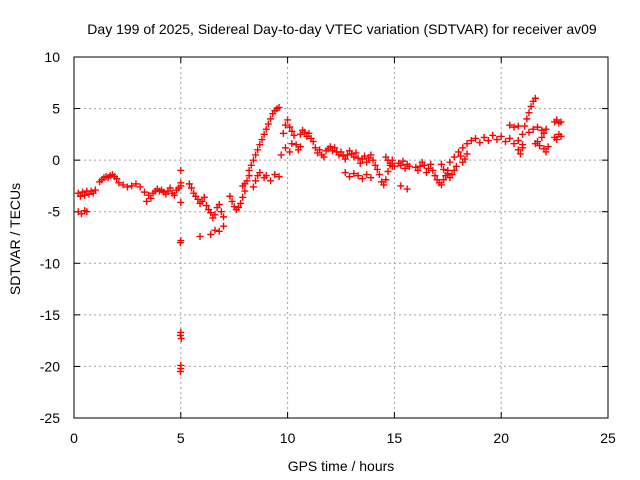 The height and width of the screenshot is (480, 640). What do you see at coordinates (50, 315) in the screenshot?
I see `y-tick-label: -15` at bounding box center [50, 315].